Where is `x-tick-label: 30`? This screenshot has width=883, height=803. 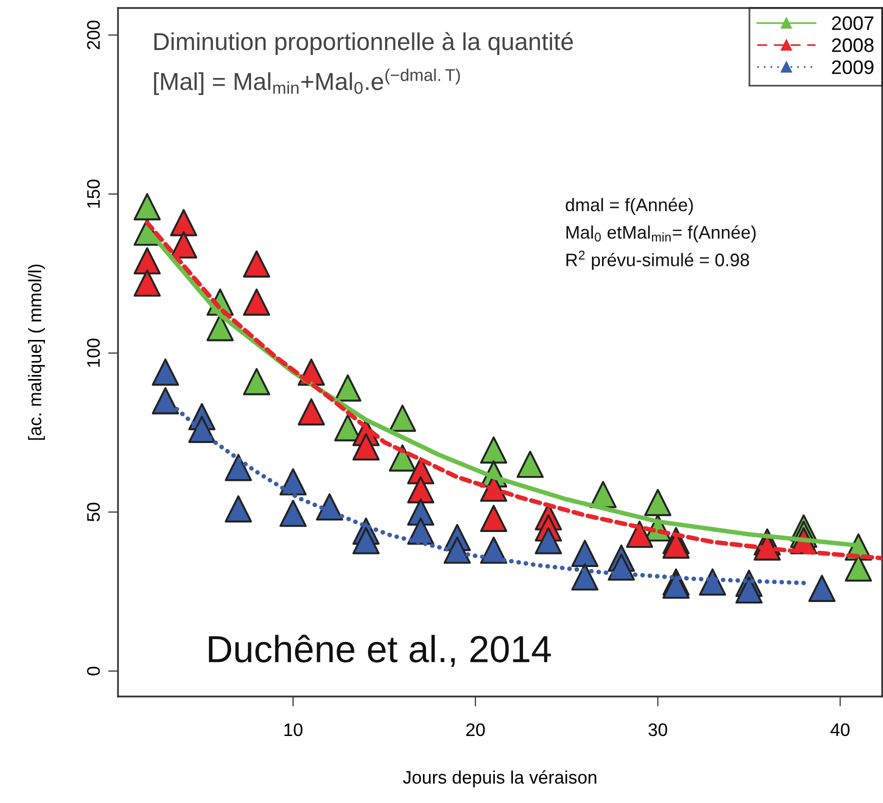
x-tick-label: 30 is located at coordinates (658, 729).